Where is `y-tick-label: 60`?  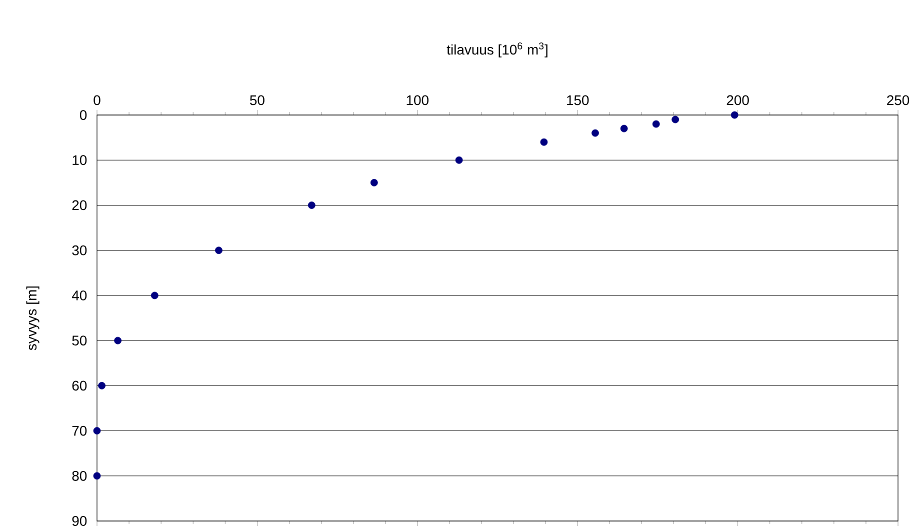
y-tick-label: 60 is located at coordinates (79, 385).